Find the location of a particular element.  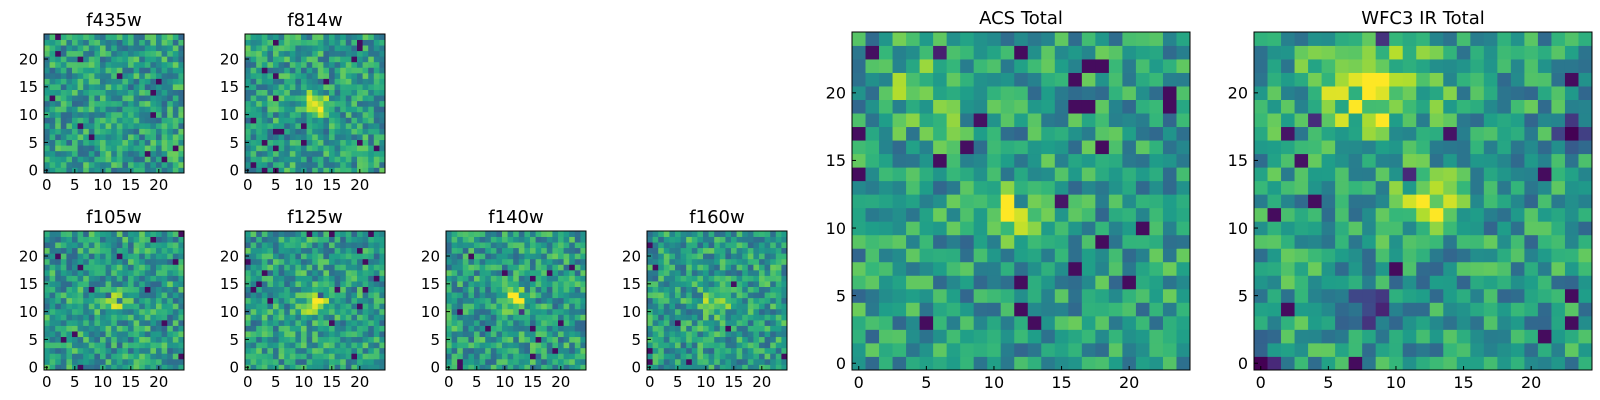

plot-frame is located at coordinates (717, 300).